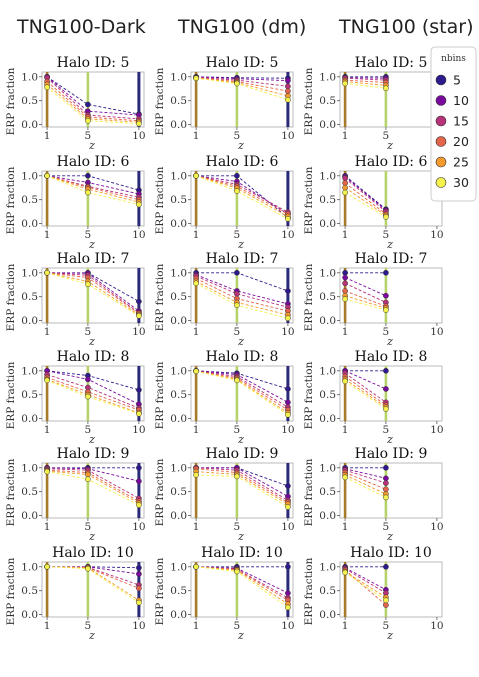 This screenshot has width=479, height=677. What do you see at coordinates (391, 553) in the screenshot?
I see `panel-title: Halo ID: 10` at bounding box center [391, 553].